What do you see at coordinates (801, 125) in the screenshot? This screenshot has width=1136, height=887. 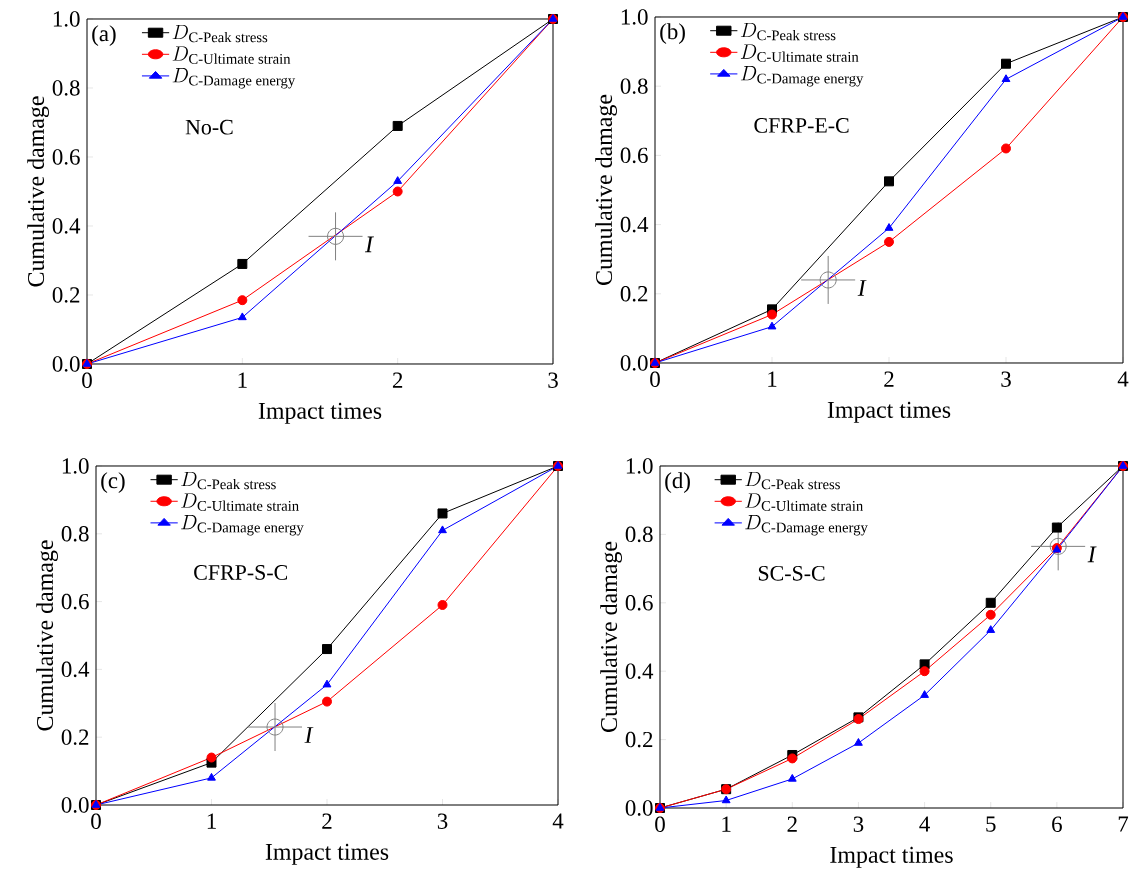 I see `annotation: CFRP-E-C` at bounding box center [801, 125].